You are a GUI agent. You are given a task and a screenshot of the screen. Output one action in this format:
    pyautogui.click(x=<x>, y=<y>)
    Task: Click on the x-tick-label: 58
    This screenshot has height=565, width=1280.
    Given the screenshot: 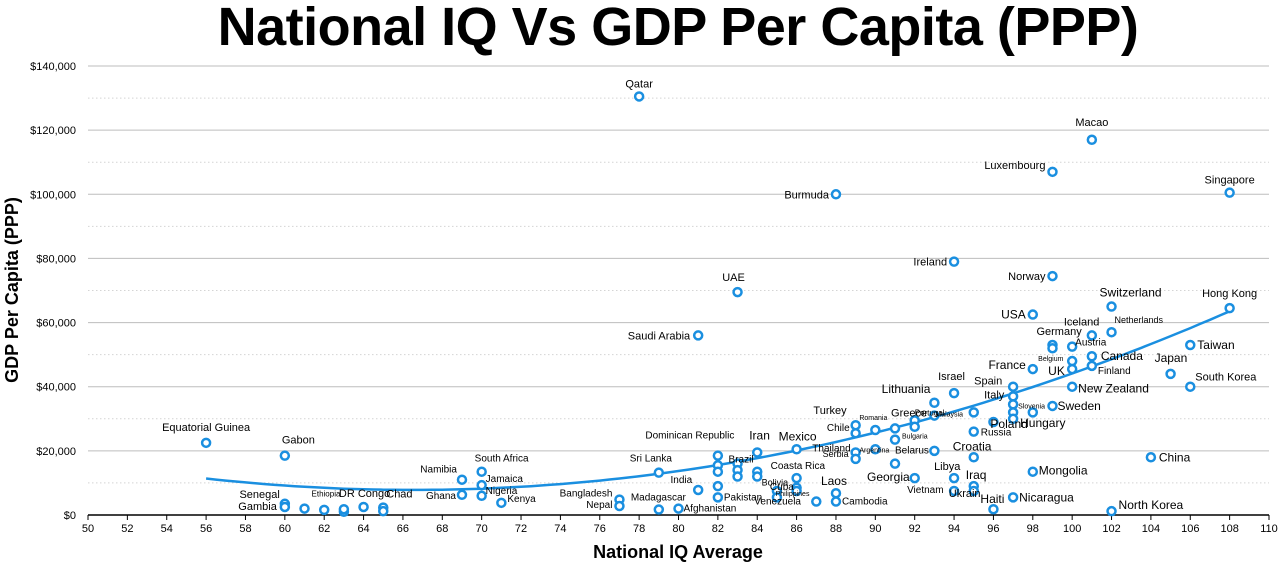 What is the action you would take?
    pyautogui.click(x=245, y=529)
    